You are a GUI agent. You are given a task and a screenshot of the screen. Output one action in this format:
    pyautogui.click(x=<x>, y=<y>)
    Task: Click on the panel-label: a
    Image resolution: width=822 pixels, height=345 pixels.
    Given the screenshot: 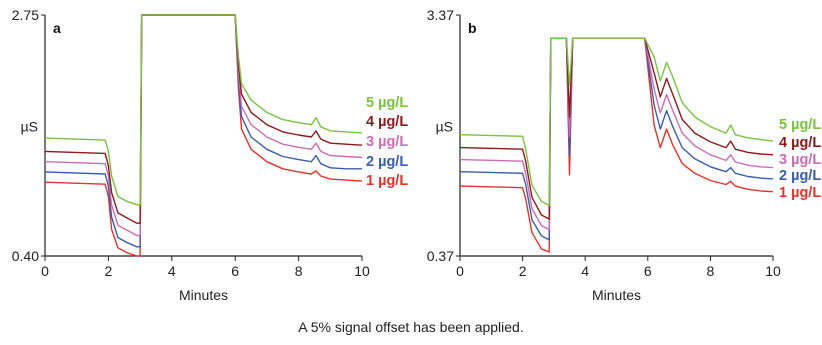 What is the action you would take?
    pyautogui.click(x=57, y=28)
    